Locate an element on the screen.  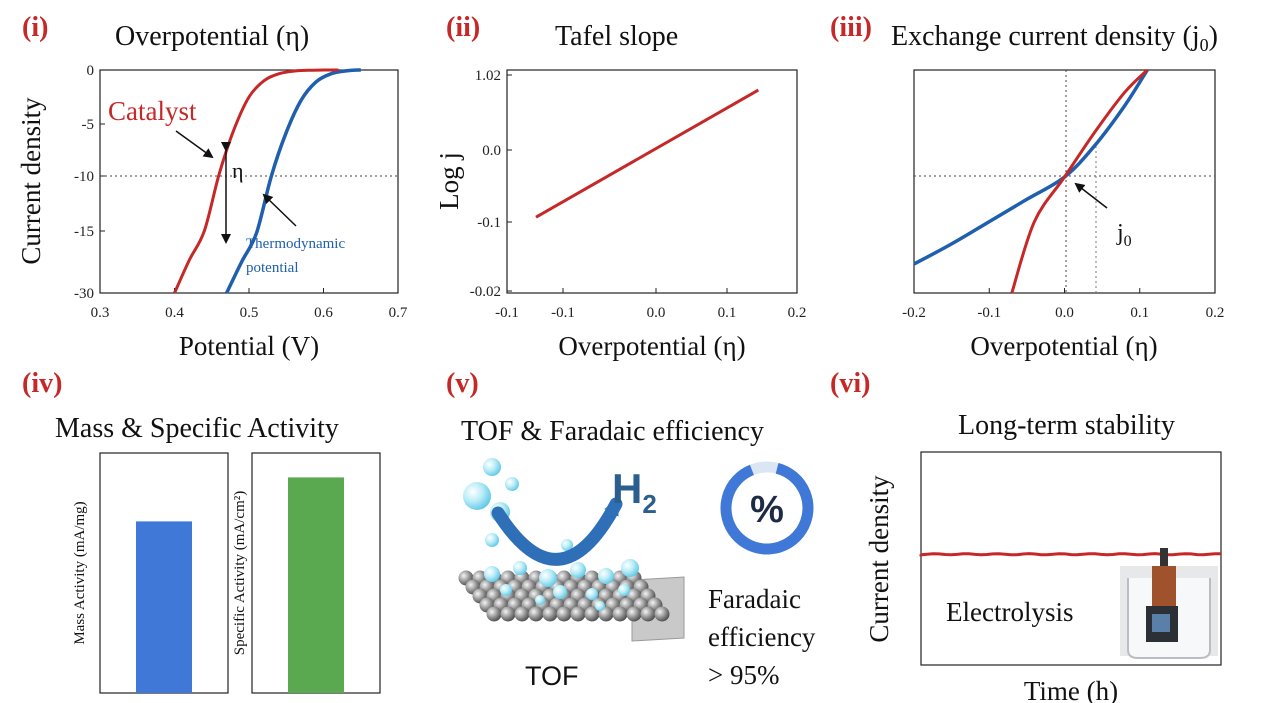
y-ticks: 1.02 0.0 -0.1 -0.02 is located at coordinates (491, 184).